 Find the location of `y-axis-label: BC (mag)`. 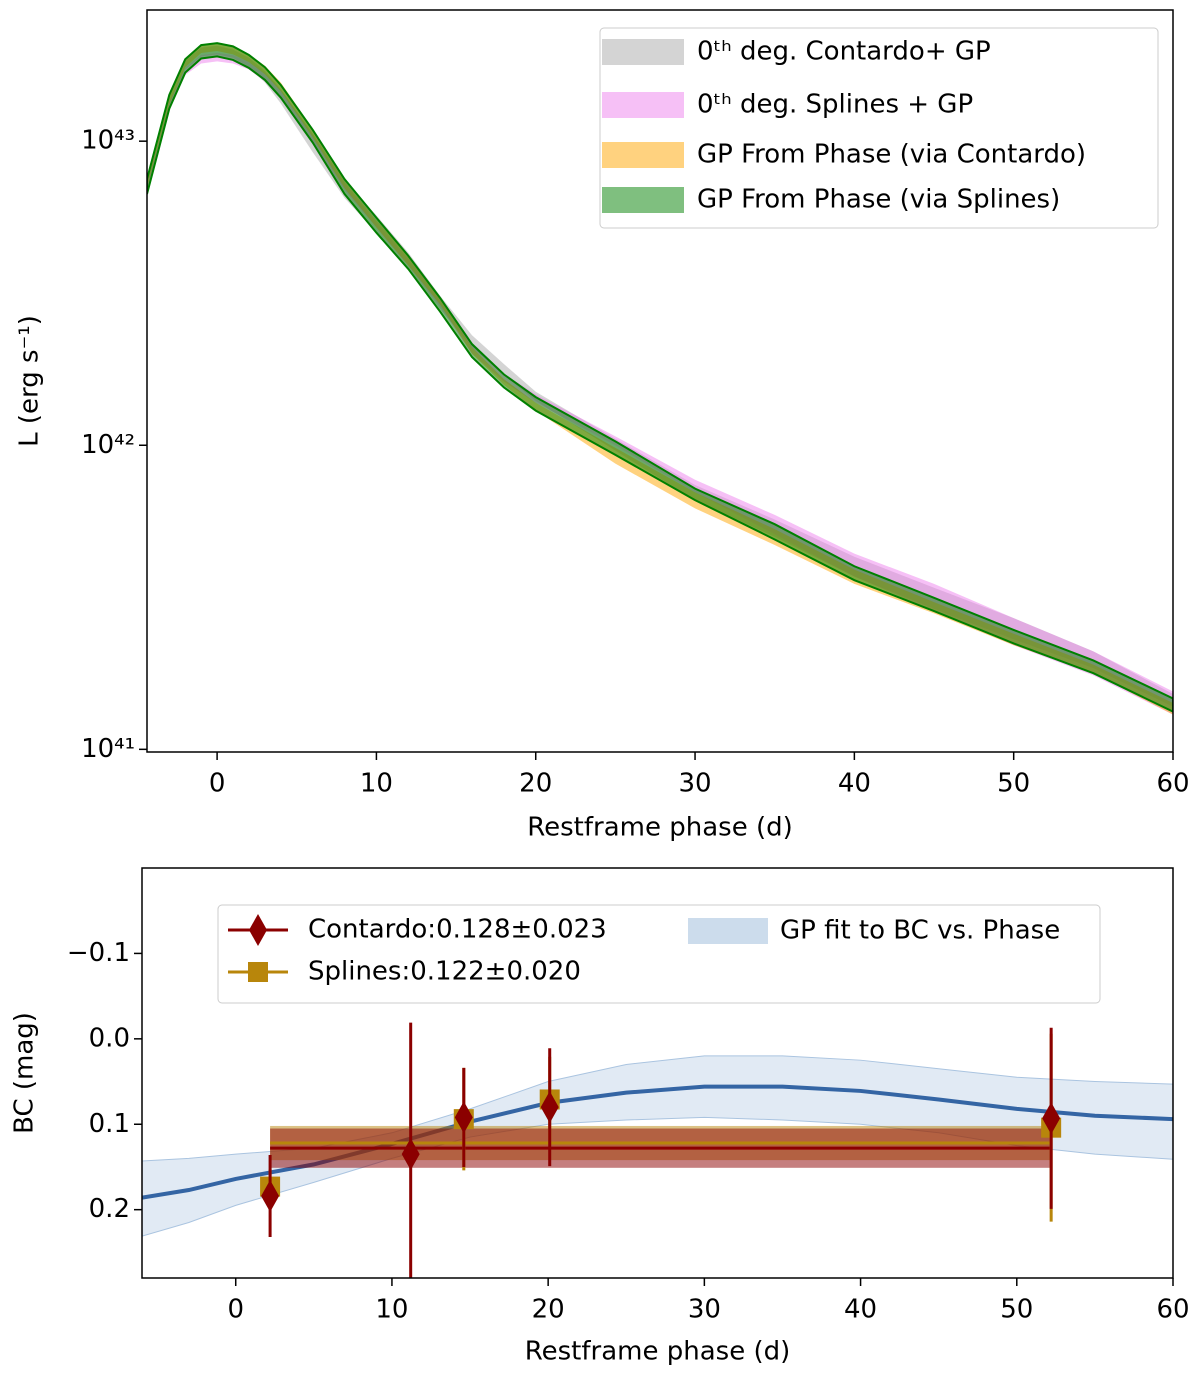

y-axis-label: BC (mag) is located at coordinates (25, 1073).